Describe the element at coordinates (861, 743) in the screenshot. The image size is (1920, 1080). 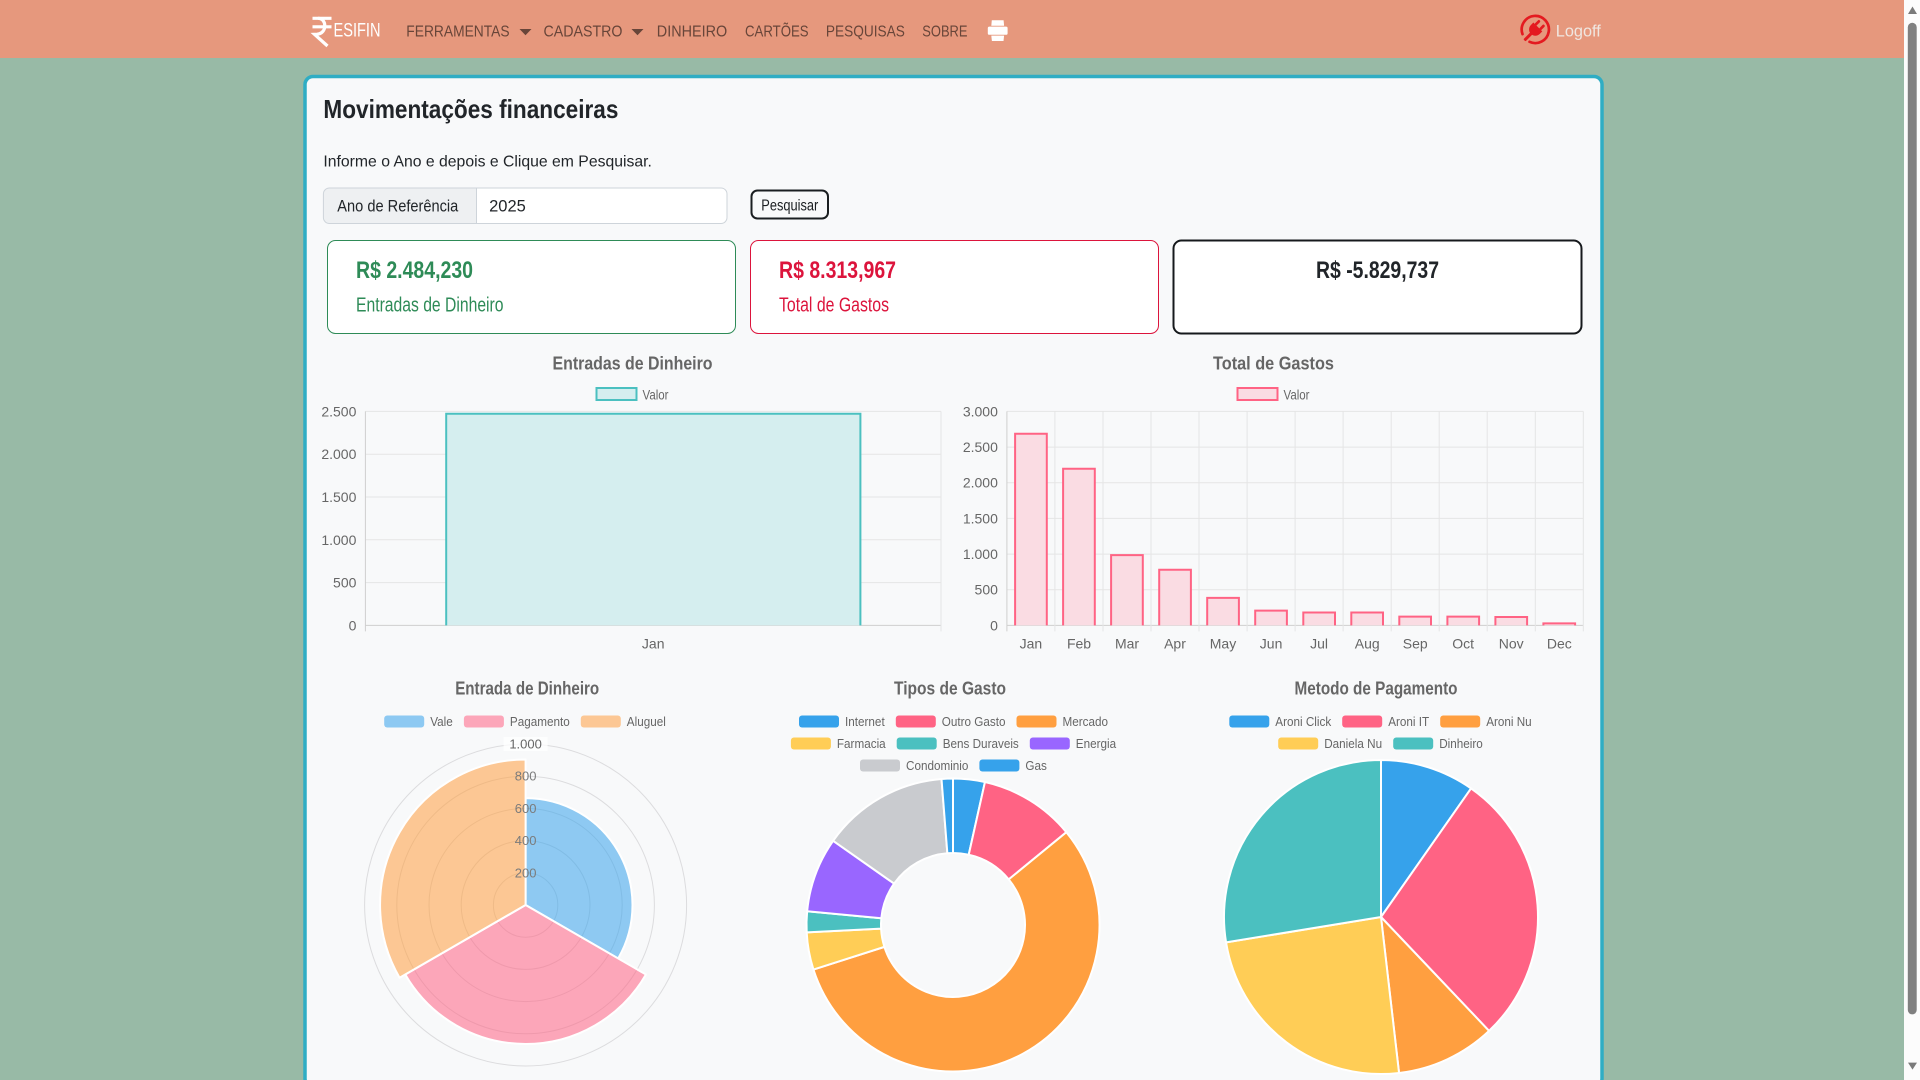
I see `svg-text: Farmacia` at that location.